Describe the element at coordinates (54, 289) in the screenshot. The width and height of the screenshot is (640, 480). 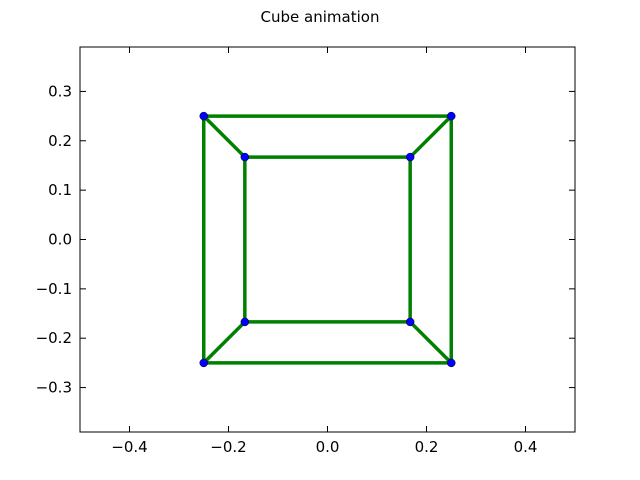
I see `y-tick-label-4: −0.1` at that location.